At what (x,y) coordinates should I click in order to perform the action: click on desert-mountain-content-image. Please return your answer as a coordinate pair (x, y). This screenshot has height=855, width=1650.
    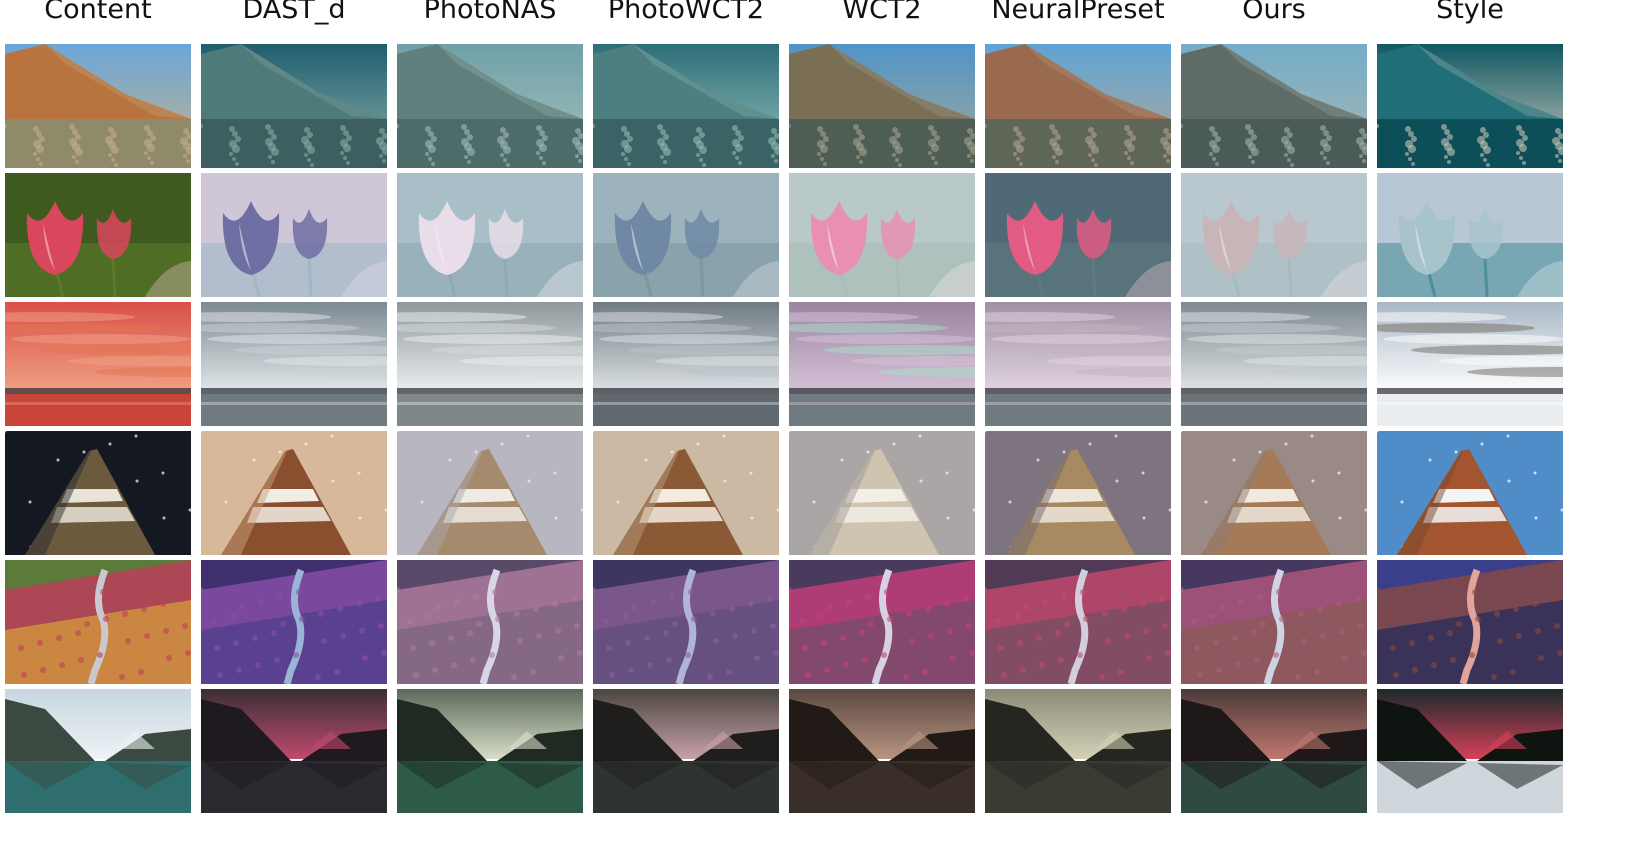
    Looking at the image, I should click on (98, 106).